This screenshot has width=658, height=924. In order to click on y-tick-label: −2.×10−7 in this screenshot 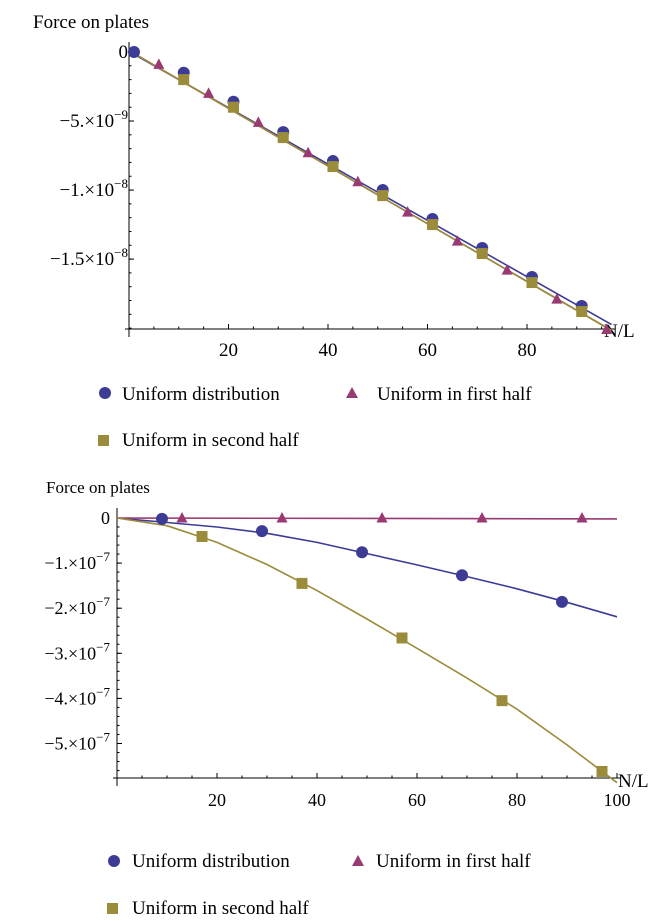, I will do `click(77, 606)`.